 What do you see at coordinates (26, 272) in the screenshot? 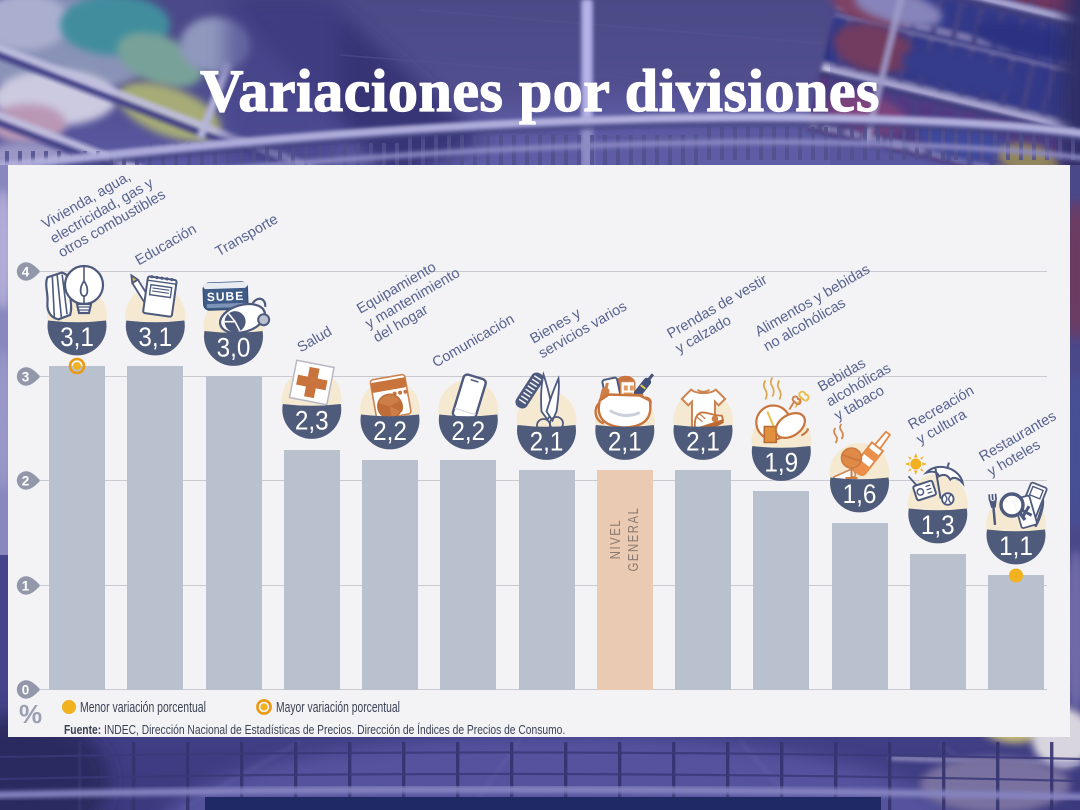
I see `svg-text: 4` at bounding box center [26, 272].